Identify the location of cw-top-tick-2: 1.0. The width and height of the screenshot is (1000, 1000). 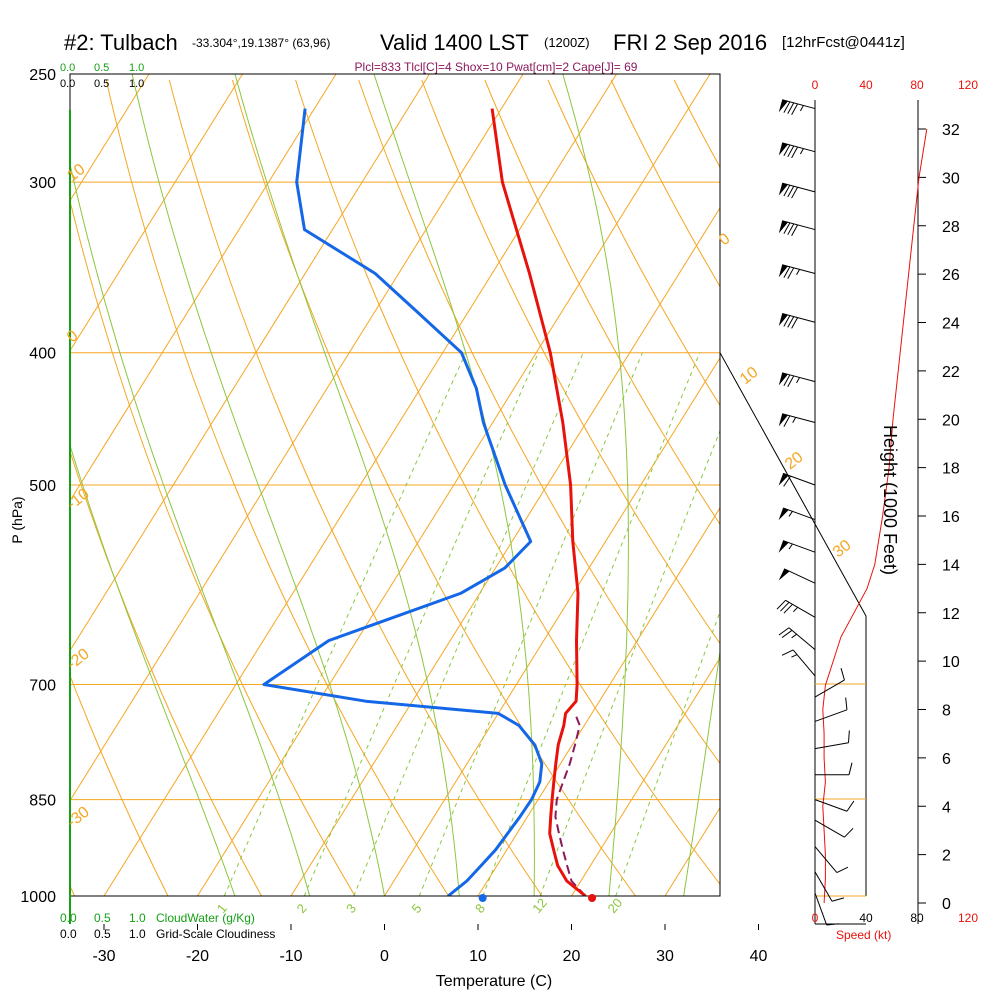
(136, 68).